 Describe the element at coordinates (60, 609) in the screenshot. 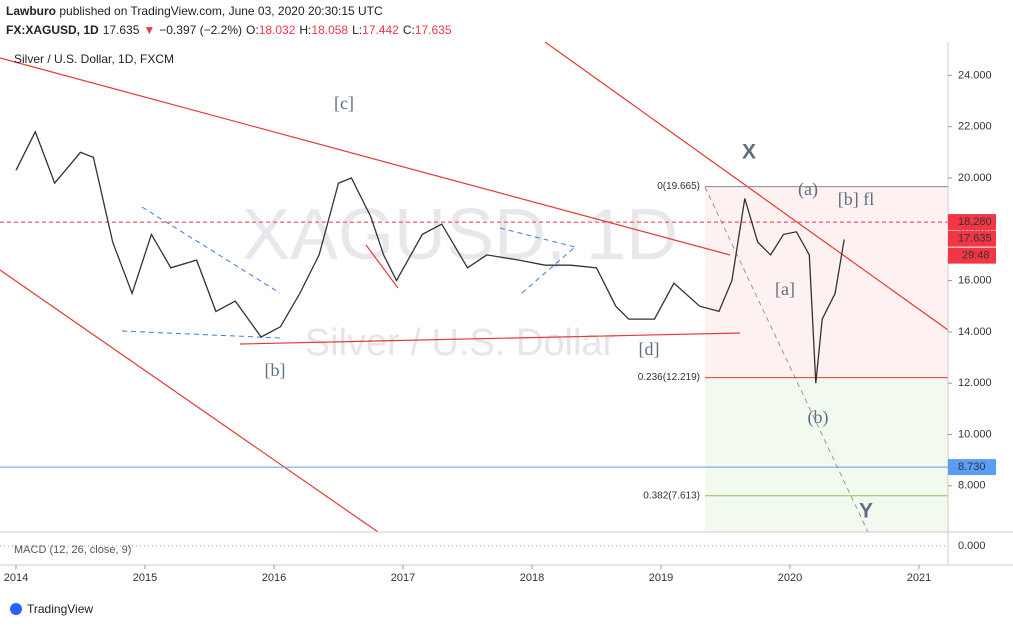

I see `brand: TradingView` at that location.